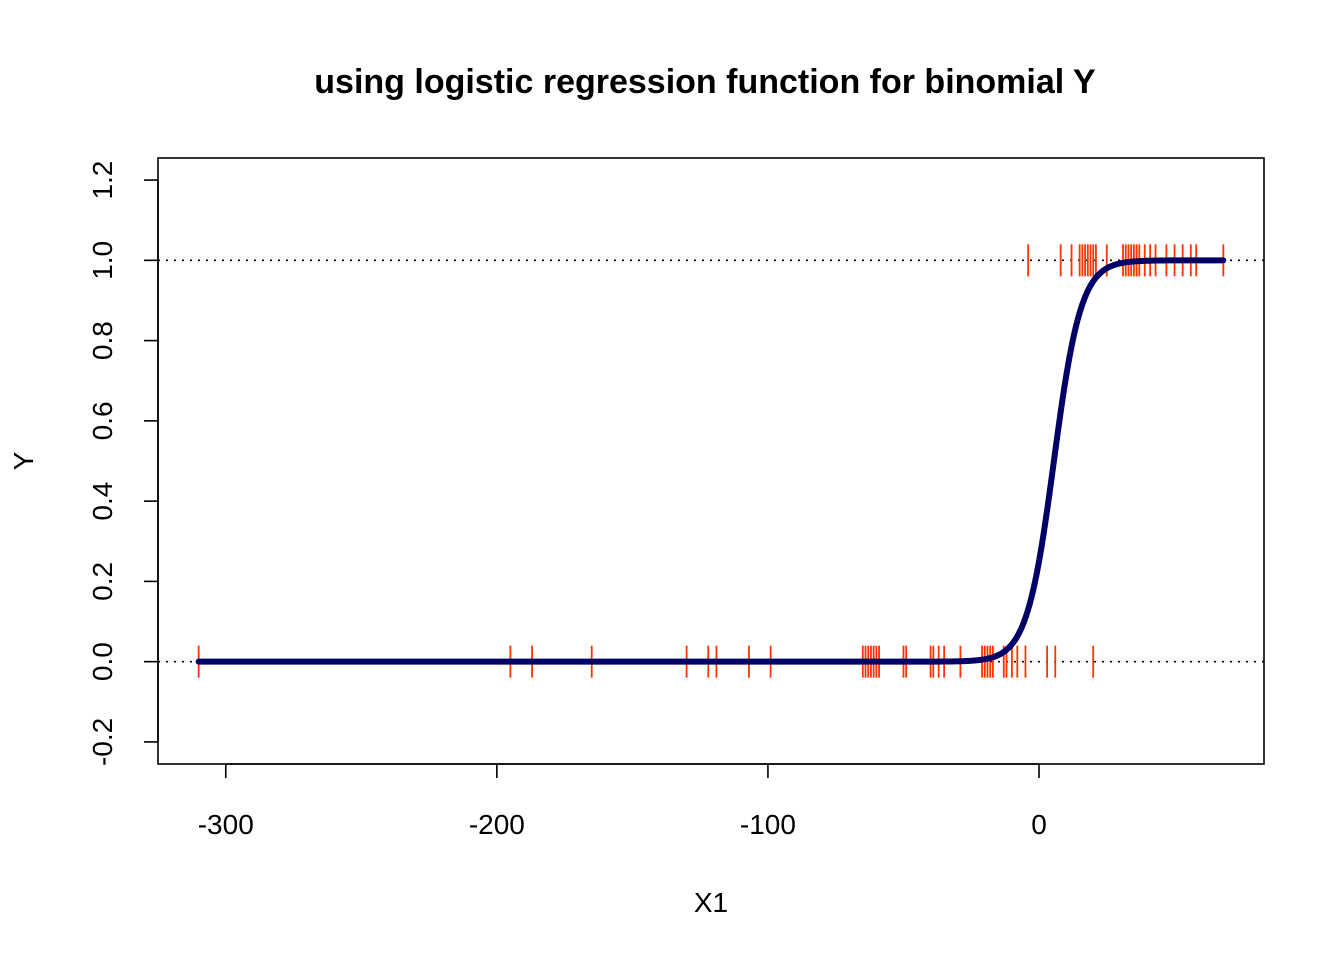  Describe the element at coordinates (23, 460) in the screenshot. I see `y-axis-label: Y` at that location.